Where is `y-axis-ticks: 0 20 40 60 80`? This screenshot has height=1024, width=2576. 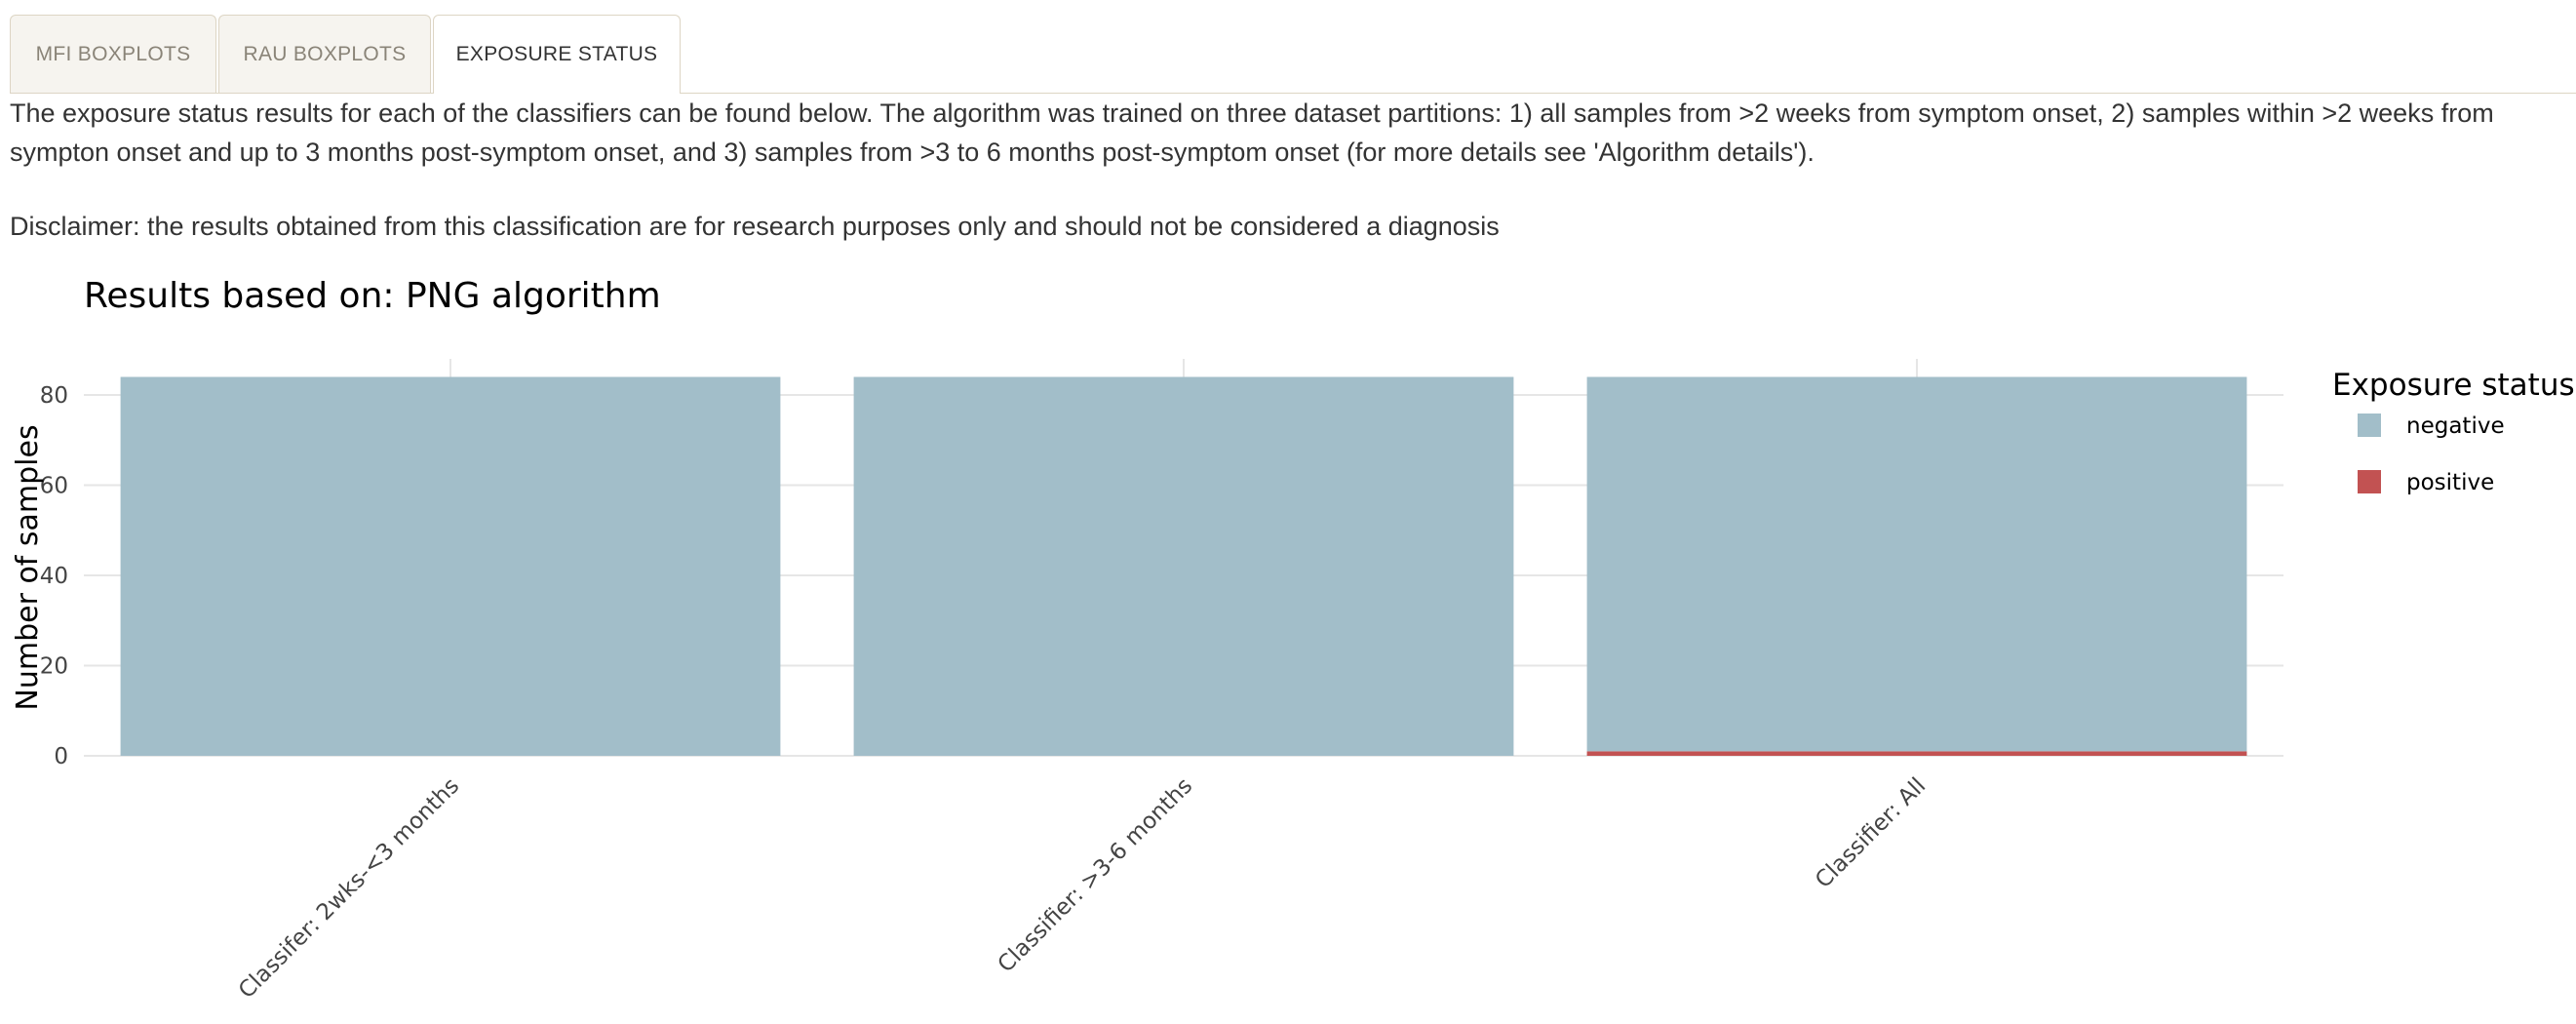 y-axis-ticks: 0 20 40 60 80 is located at coordinates (54, 576).